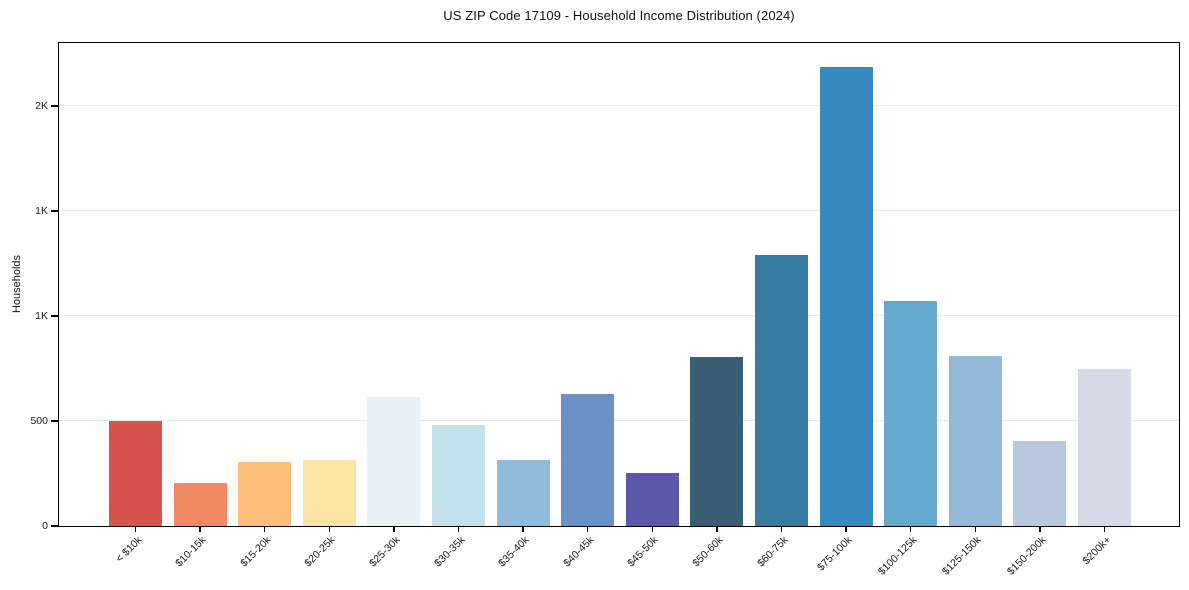 The width and height of the screenshot is (1189, 590). I want to click on bar-60-75k, so click(781, 390).